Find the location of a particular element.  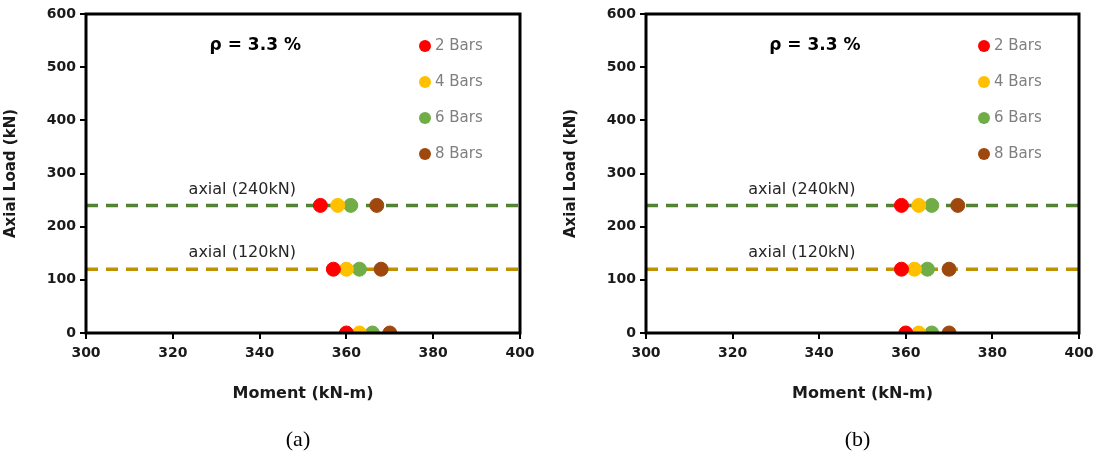

text: (a) is located at coordinates (298, 438).